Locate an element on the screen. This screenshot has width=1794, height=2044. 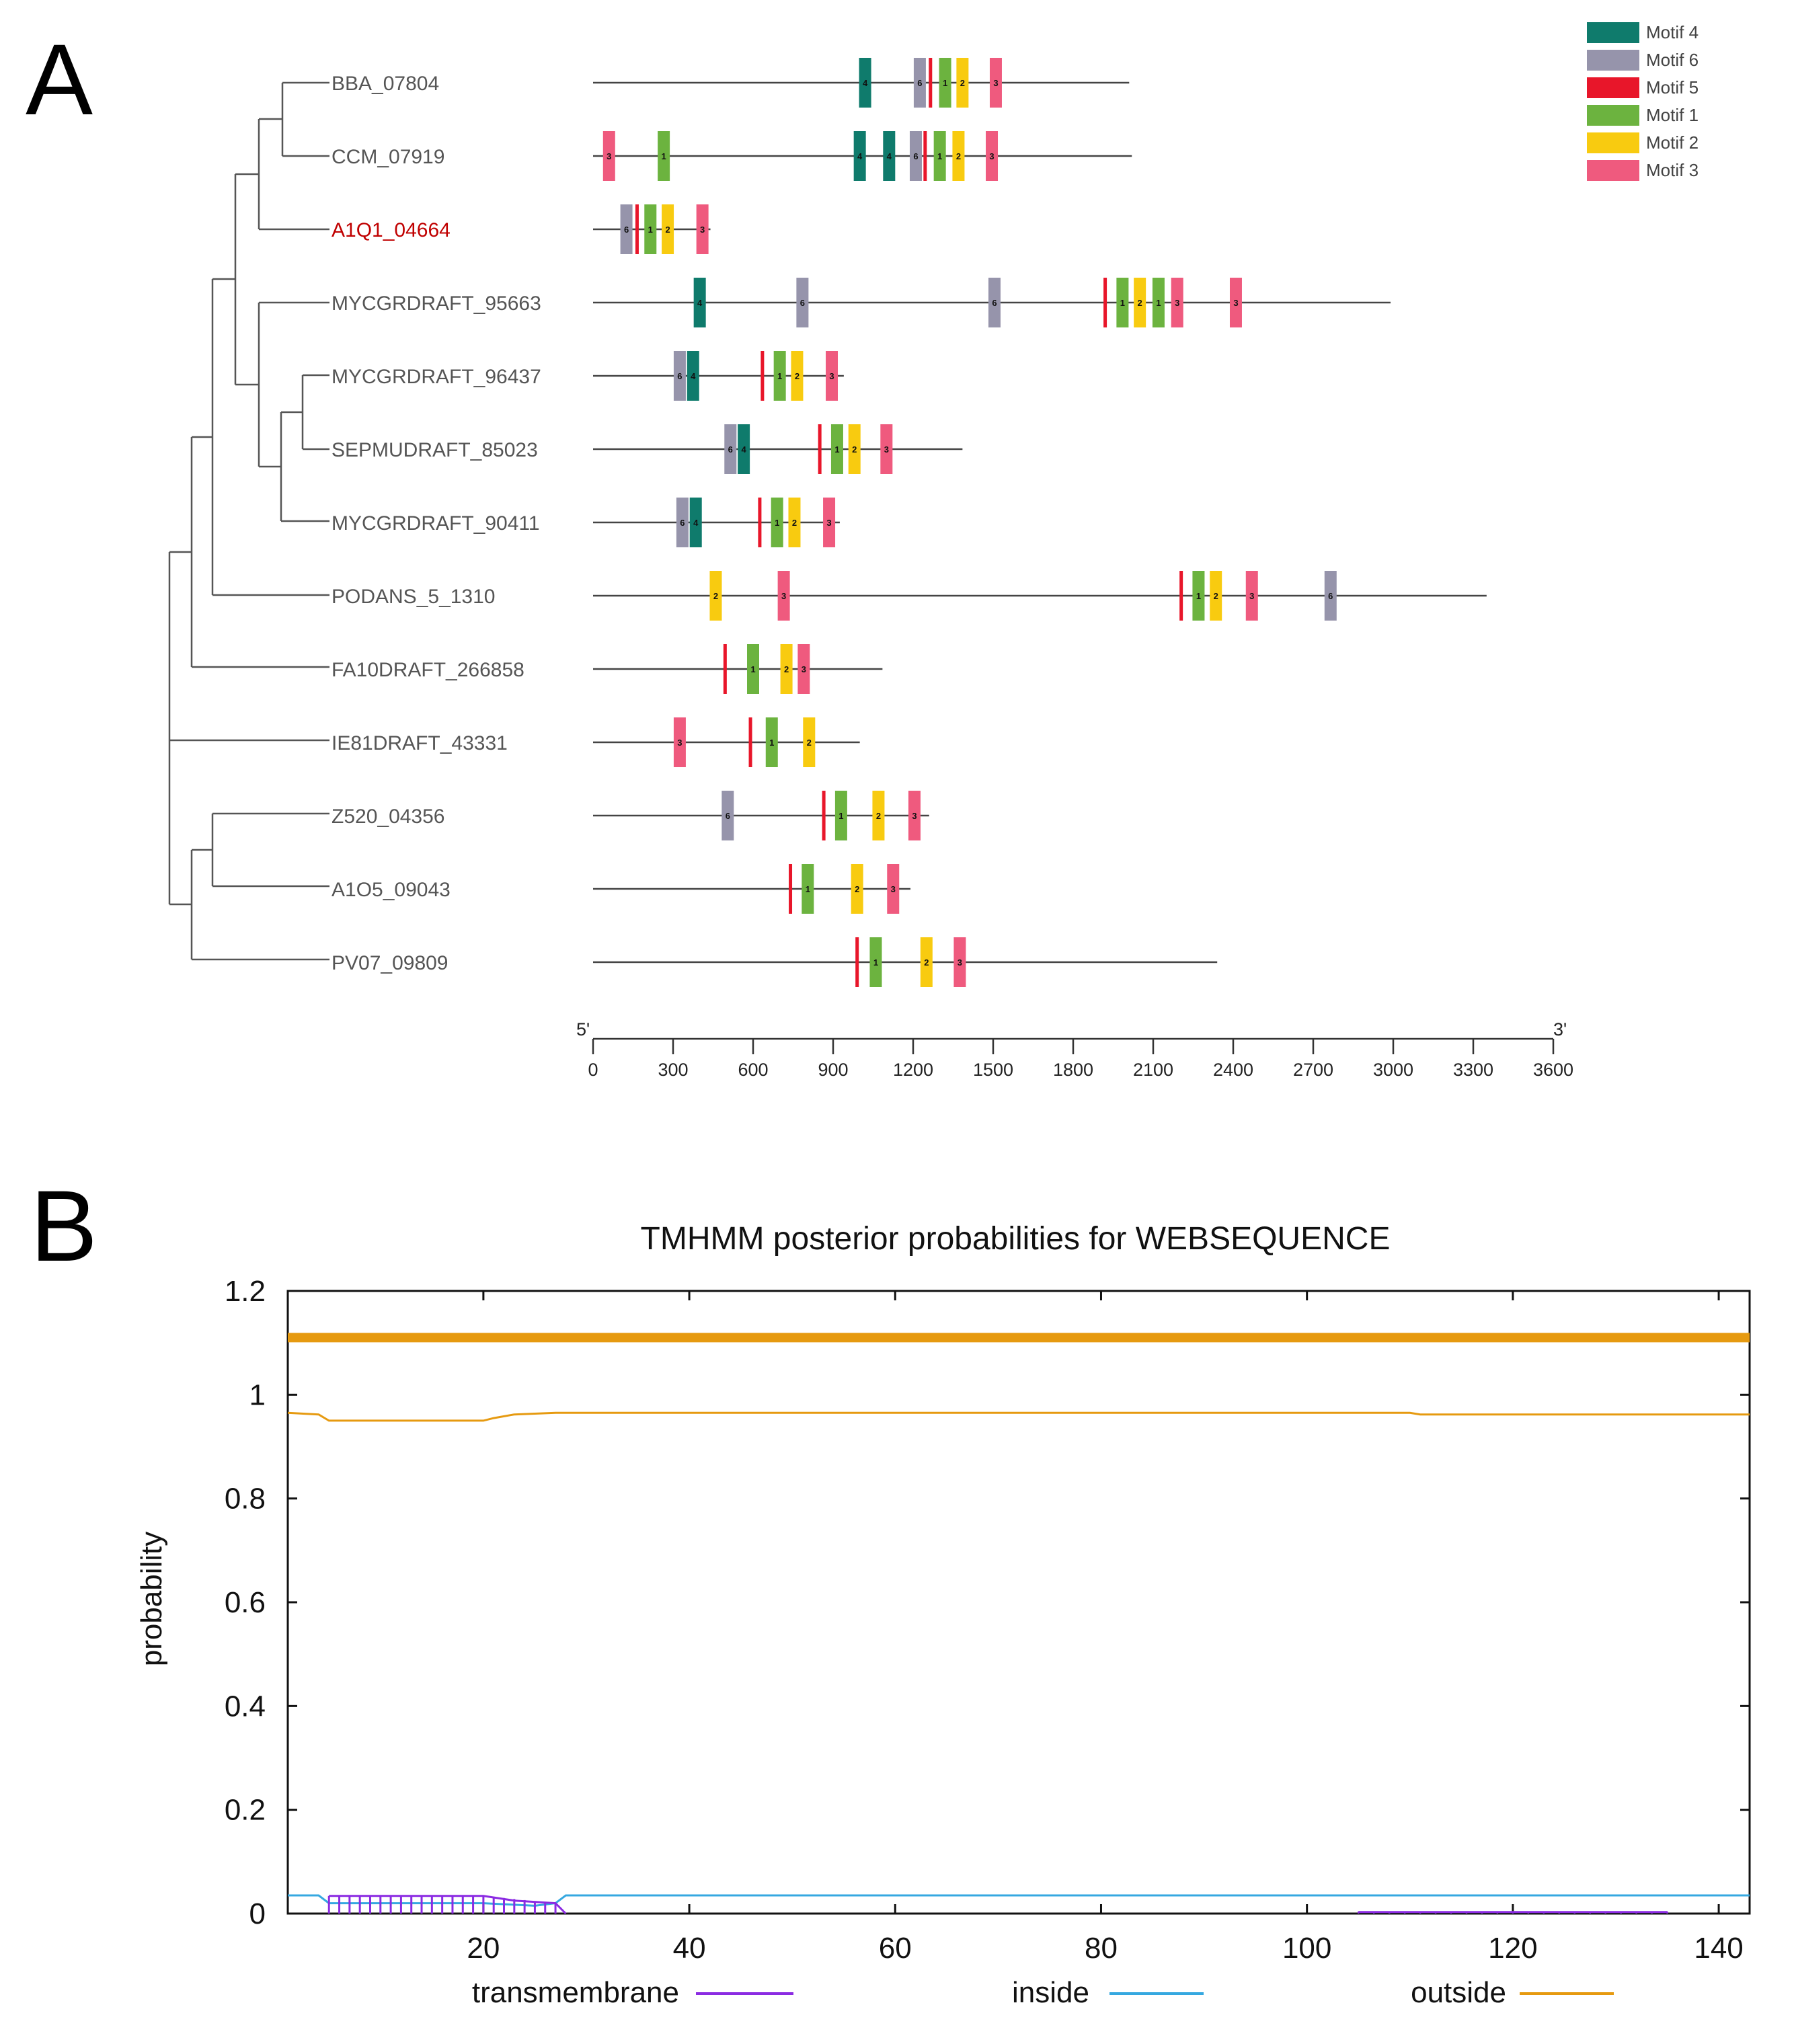
y-tick-label: 1 is located at coordinates (257, 1394).